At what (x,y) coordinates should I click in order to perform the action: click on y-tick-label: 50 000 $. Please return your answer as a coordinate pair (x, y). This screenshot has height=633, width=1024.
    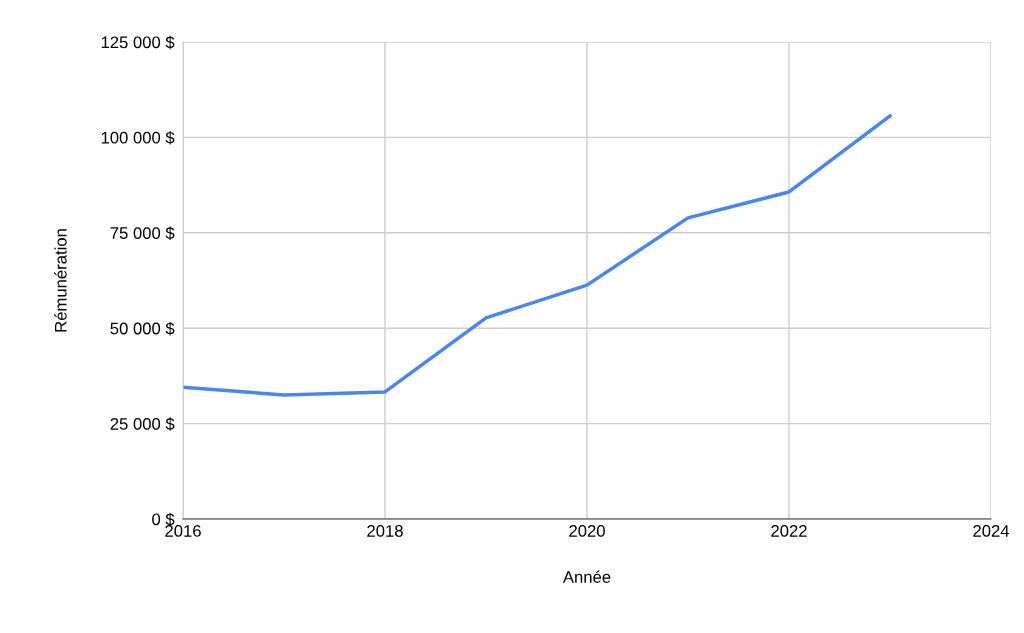
    Looking at the image, I should click on (142, 328).